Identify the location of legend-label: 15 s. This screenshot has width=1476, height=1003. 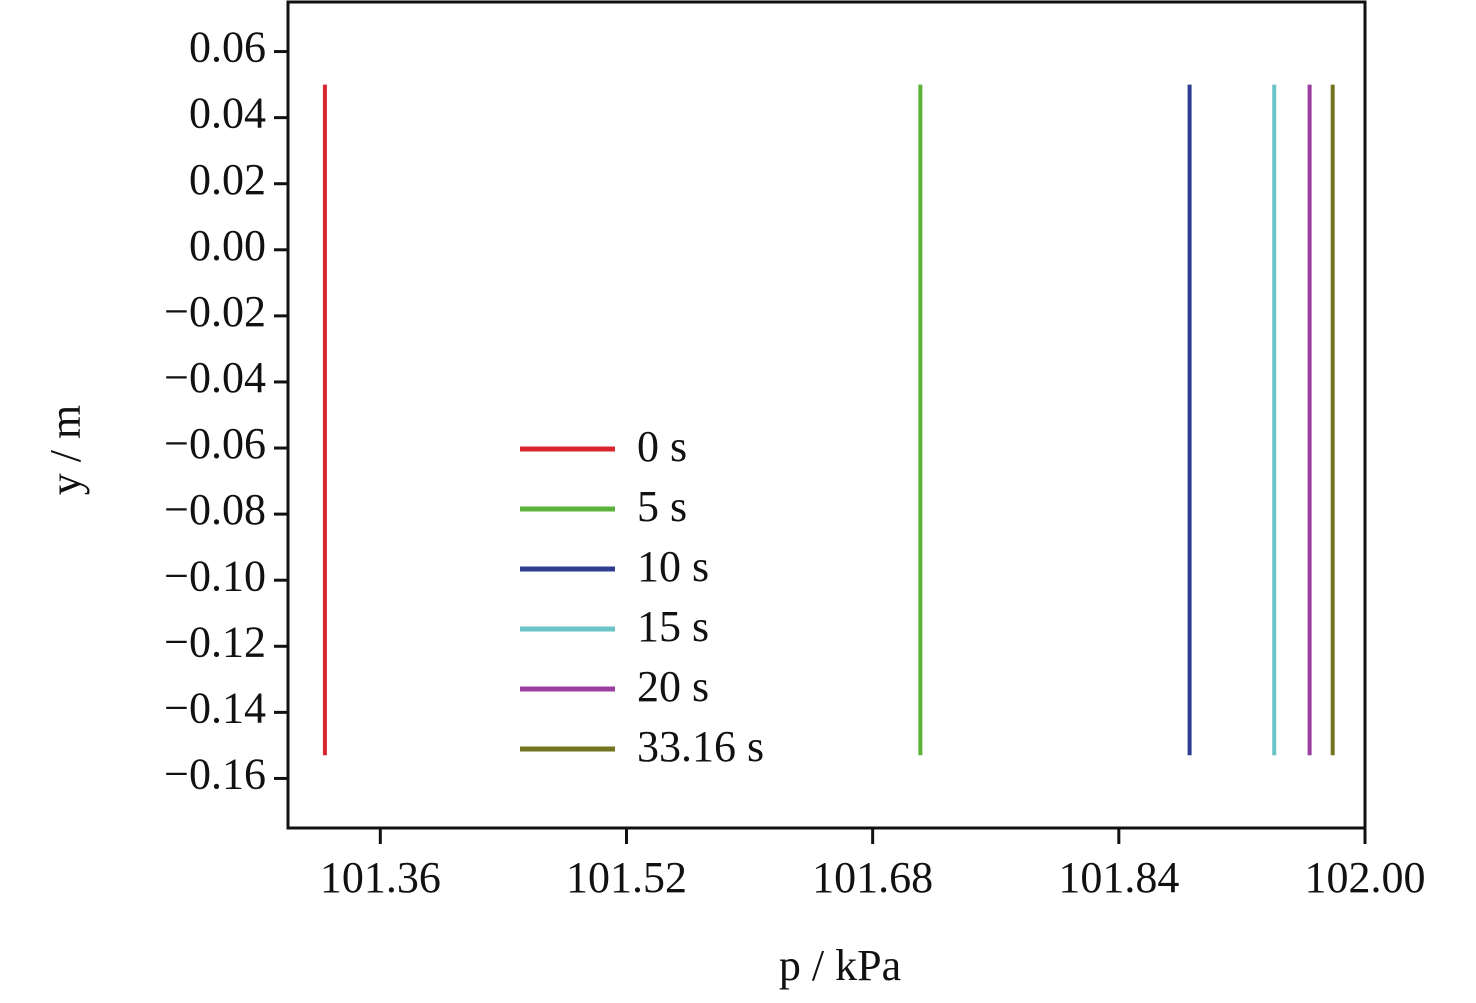
(673, 626).